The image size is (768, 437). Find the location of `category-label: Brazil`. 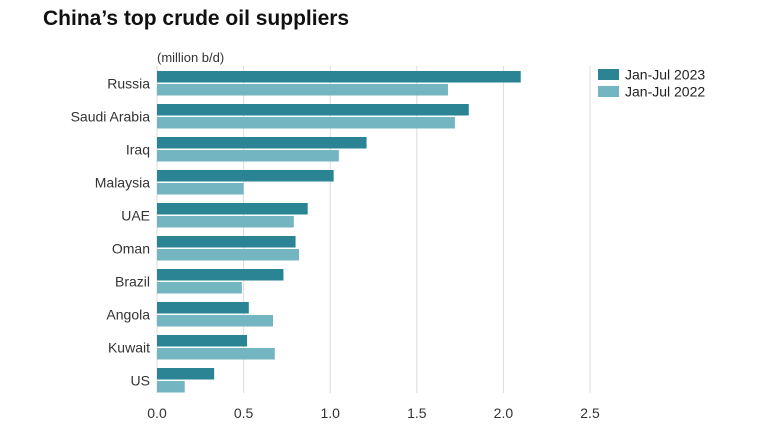

category-label: Brazil is located at coordinates (132, 281).